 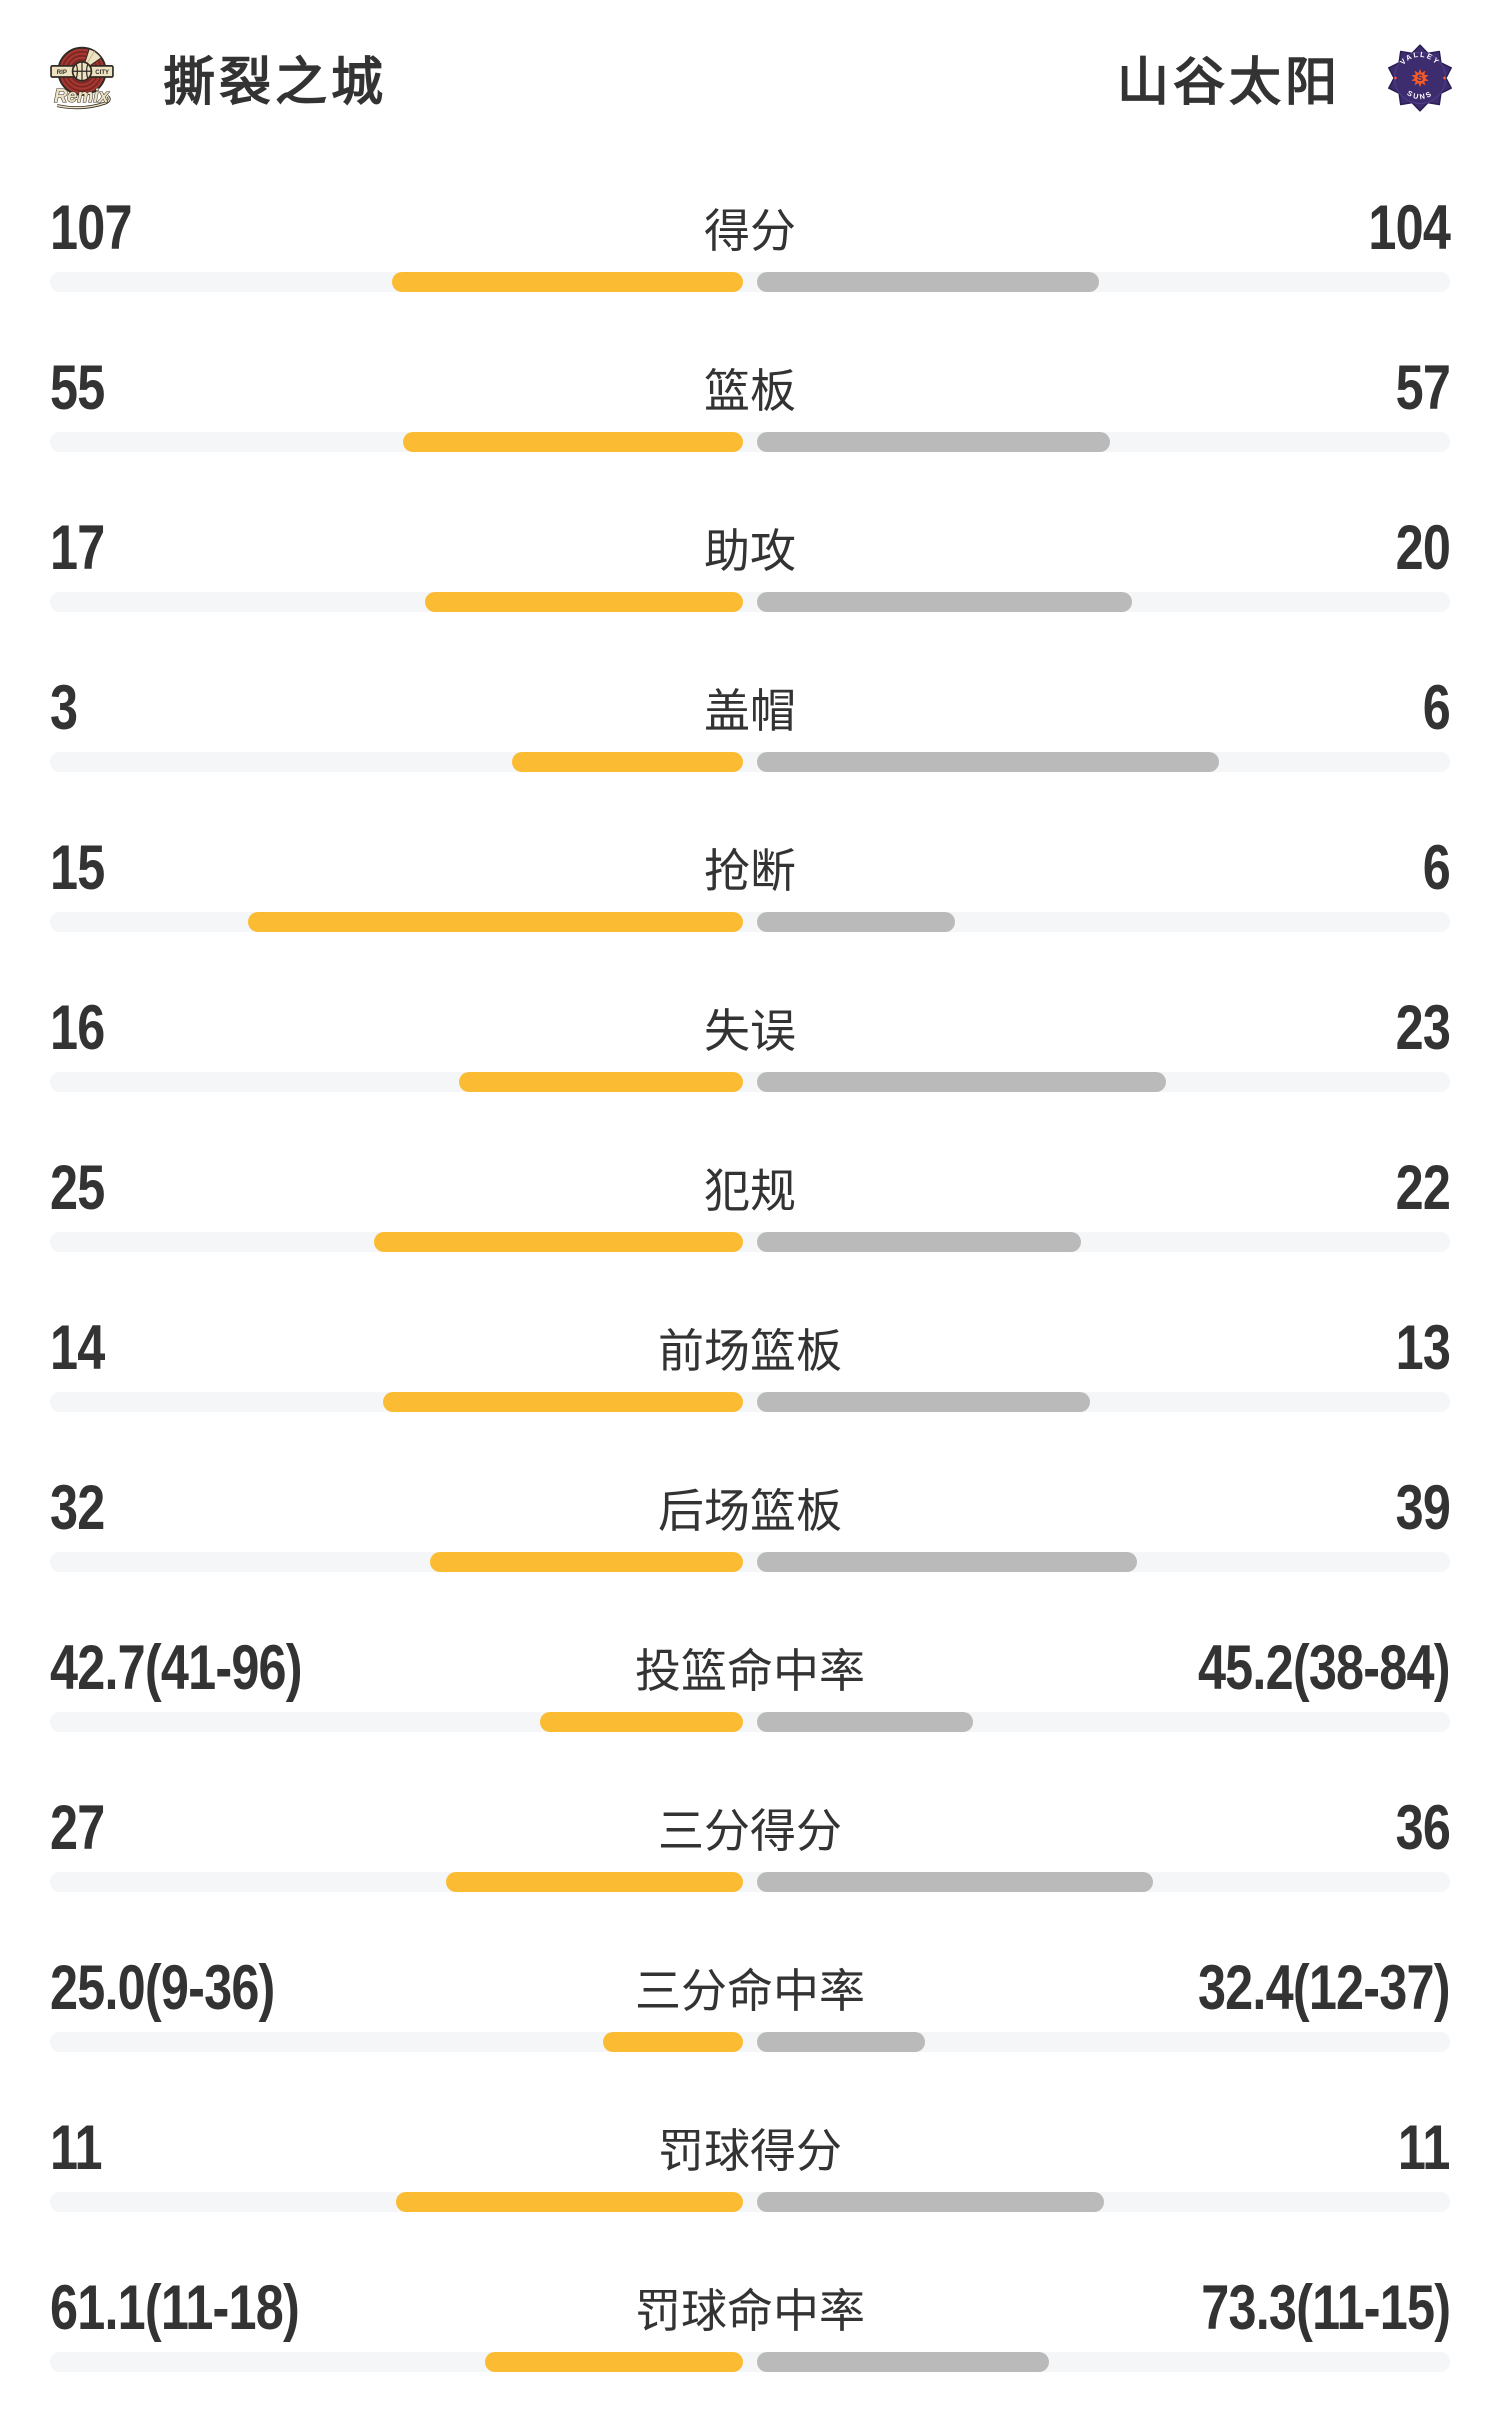 I want to click on stat-row-text: 107 104, so click(x=750, y=228).